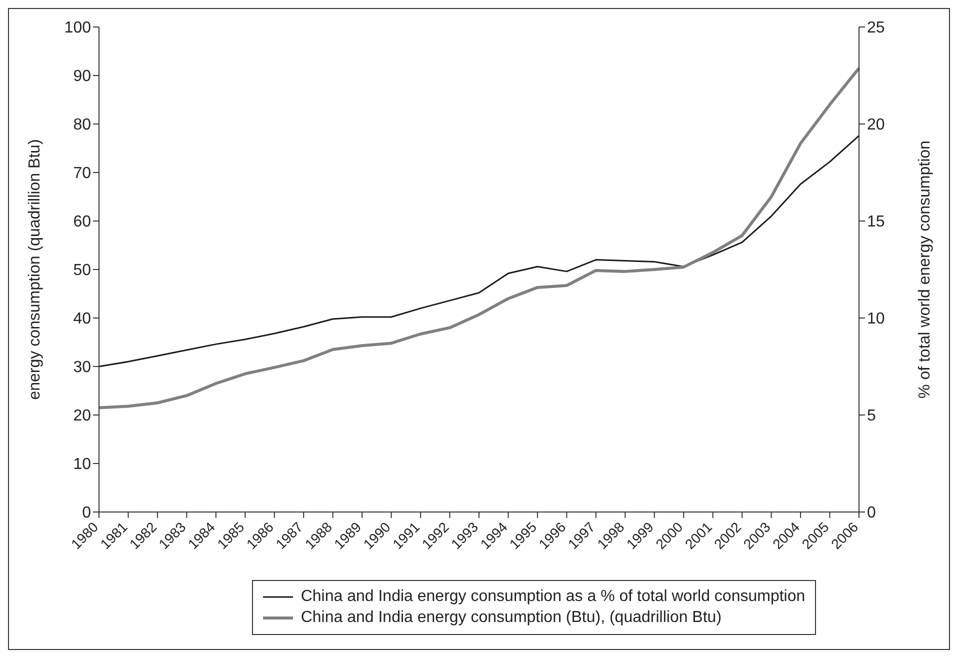  What do you see at coordinates (82, 465) in the screenshot?
I see `y-tick-label: 10` at bounding box center [82, 465].